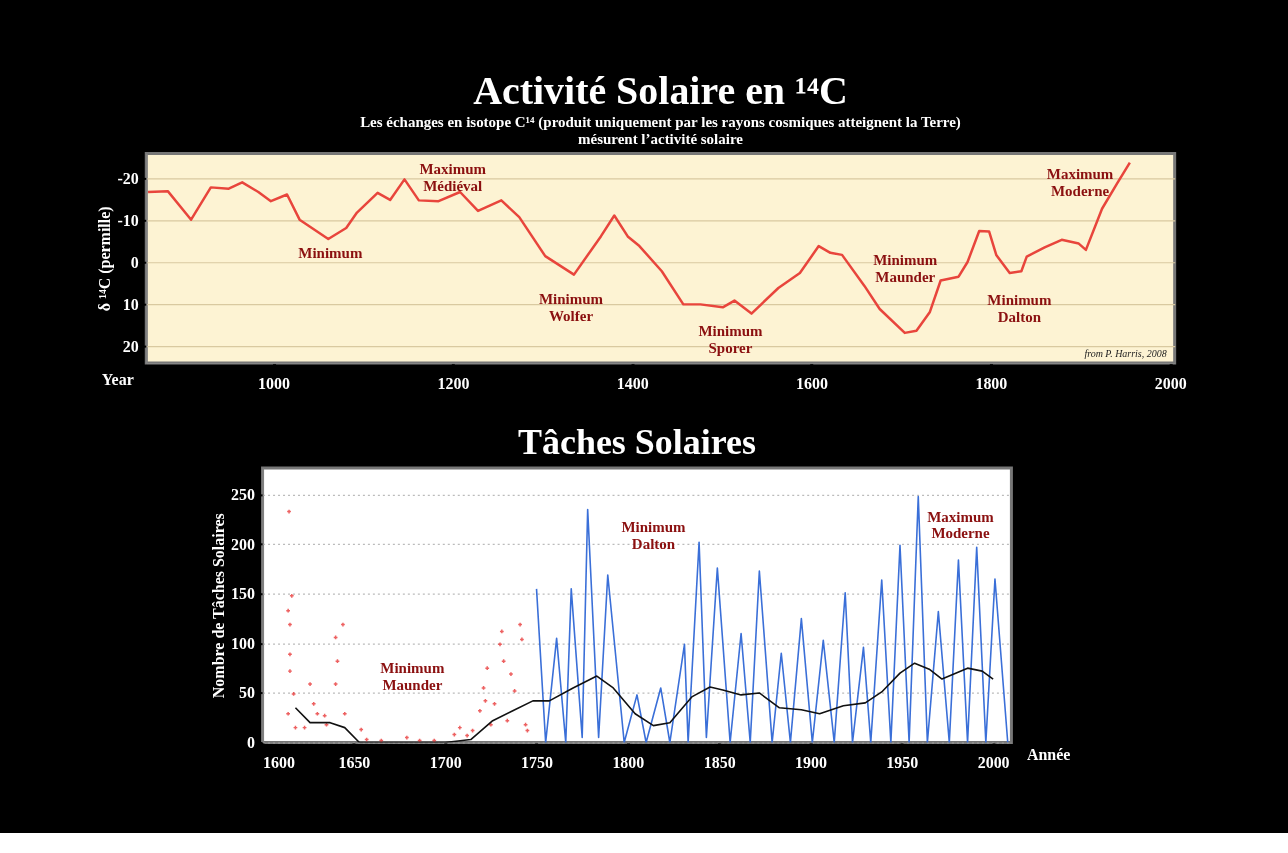  What do you see at coordinates (902, 762) in the screenshot?
I see `x-tick-label: 1950` at bounding box center [902, 762].